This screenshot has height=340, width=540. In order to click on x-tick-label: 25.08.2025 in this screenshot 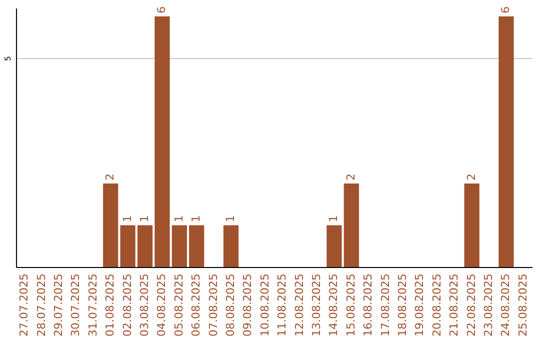, I will do `click(523, 305)`.